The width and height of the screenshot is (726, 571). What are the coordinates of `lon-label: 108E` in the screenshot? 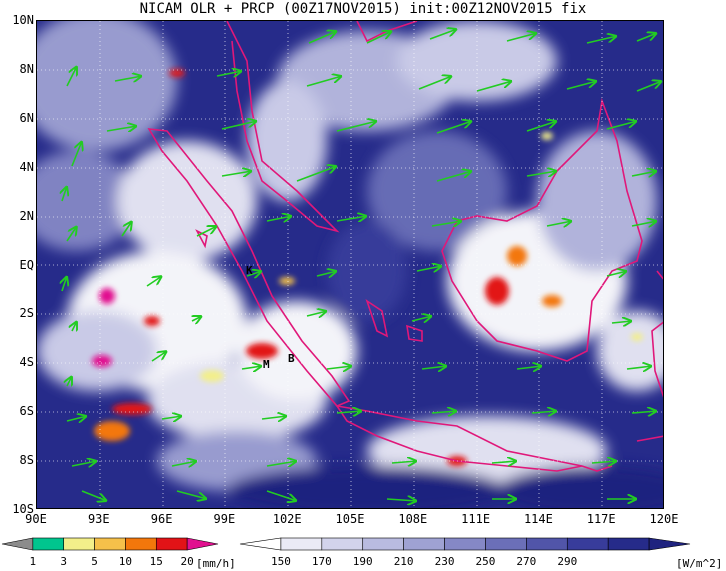 It's located at (413, 519).